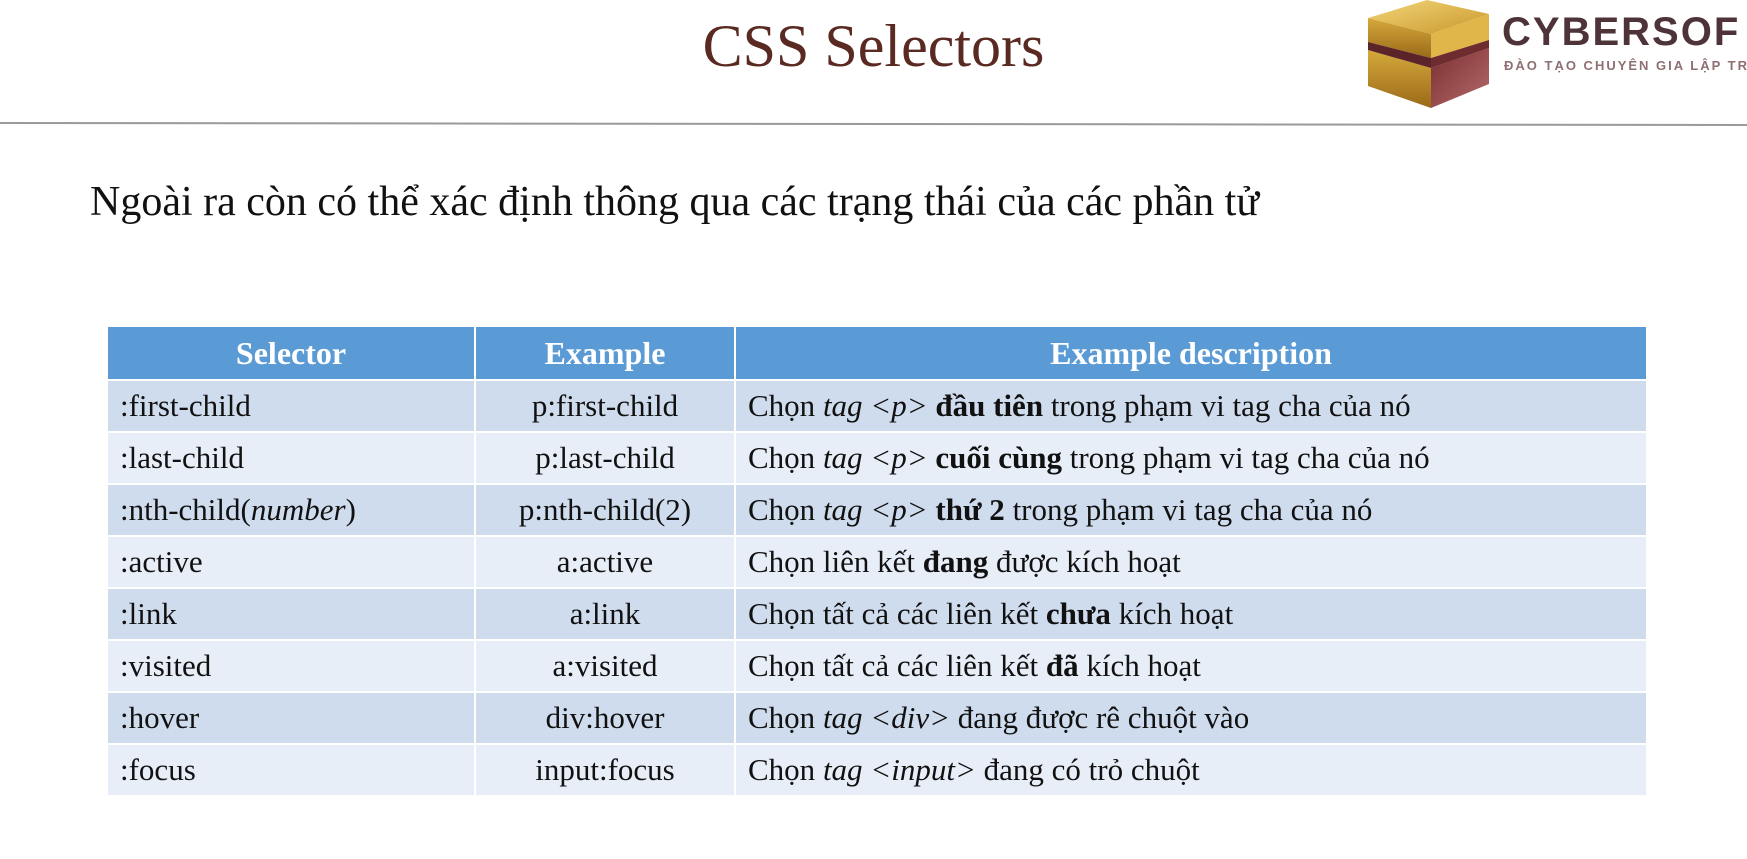 The width and height of the screenshot is (1747, 859). What do you see at coordinates (989, 405) in the screenshot?
I see `cell-text-segment: đầu tiên` at bounding box center [989, 405].